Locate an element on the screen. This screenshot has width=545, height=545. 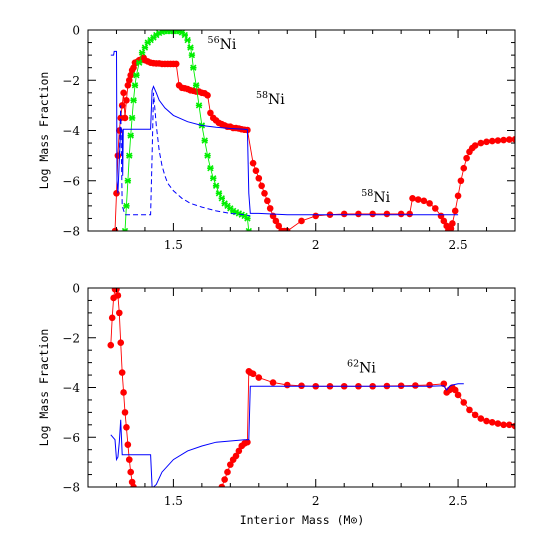
x-tick-label: 1.5 is located at coordinates (173, 245).